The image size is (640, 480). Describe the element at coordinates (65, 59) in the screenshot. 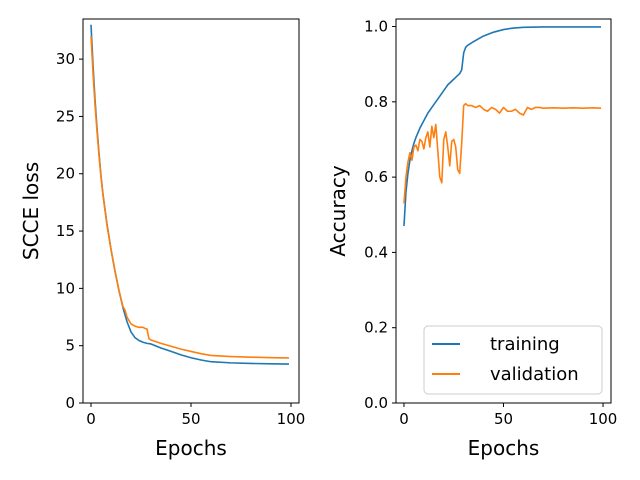

I see `y-tick-label: 30` at that location.